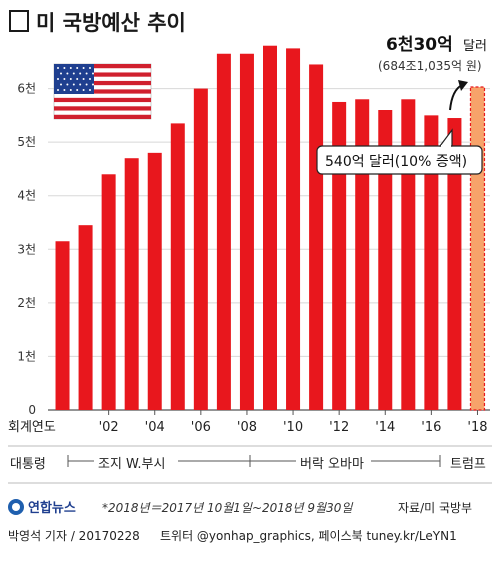  What do you see at coordinates (26, 88) in the screenshot?
I see `y-tick-label: 6천` at bounding box center [26, 88].